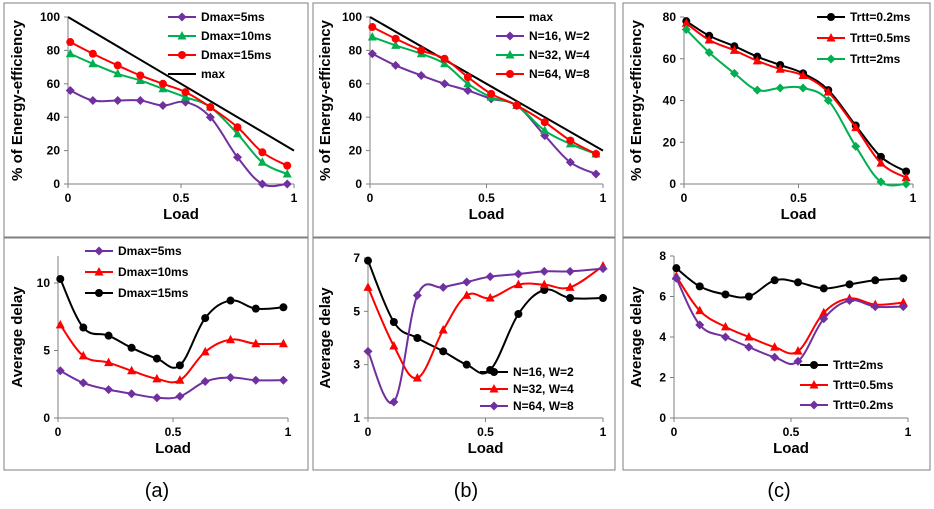 This screenshot has height=509, width=934. What do you see at coordinates (356, 84) in the screenshot?
I see `y-tick-label: 60` at bounding box center [356, 84].